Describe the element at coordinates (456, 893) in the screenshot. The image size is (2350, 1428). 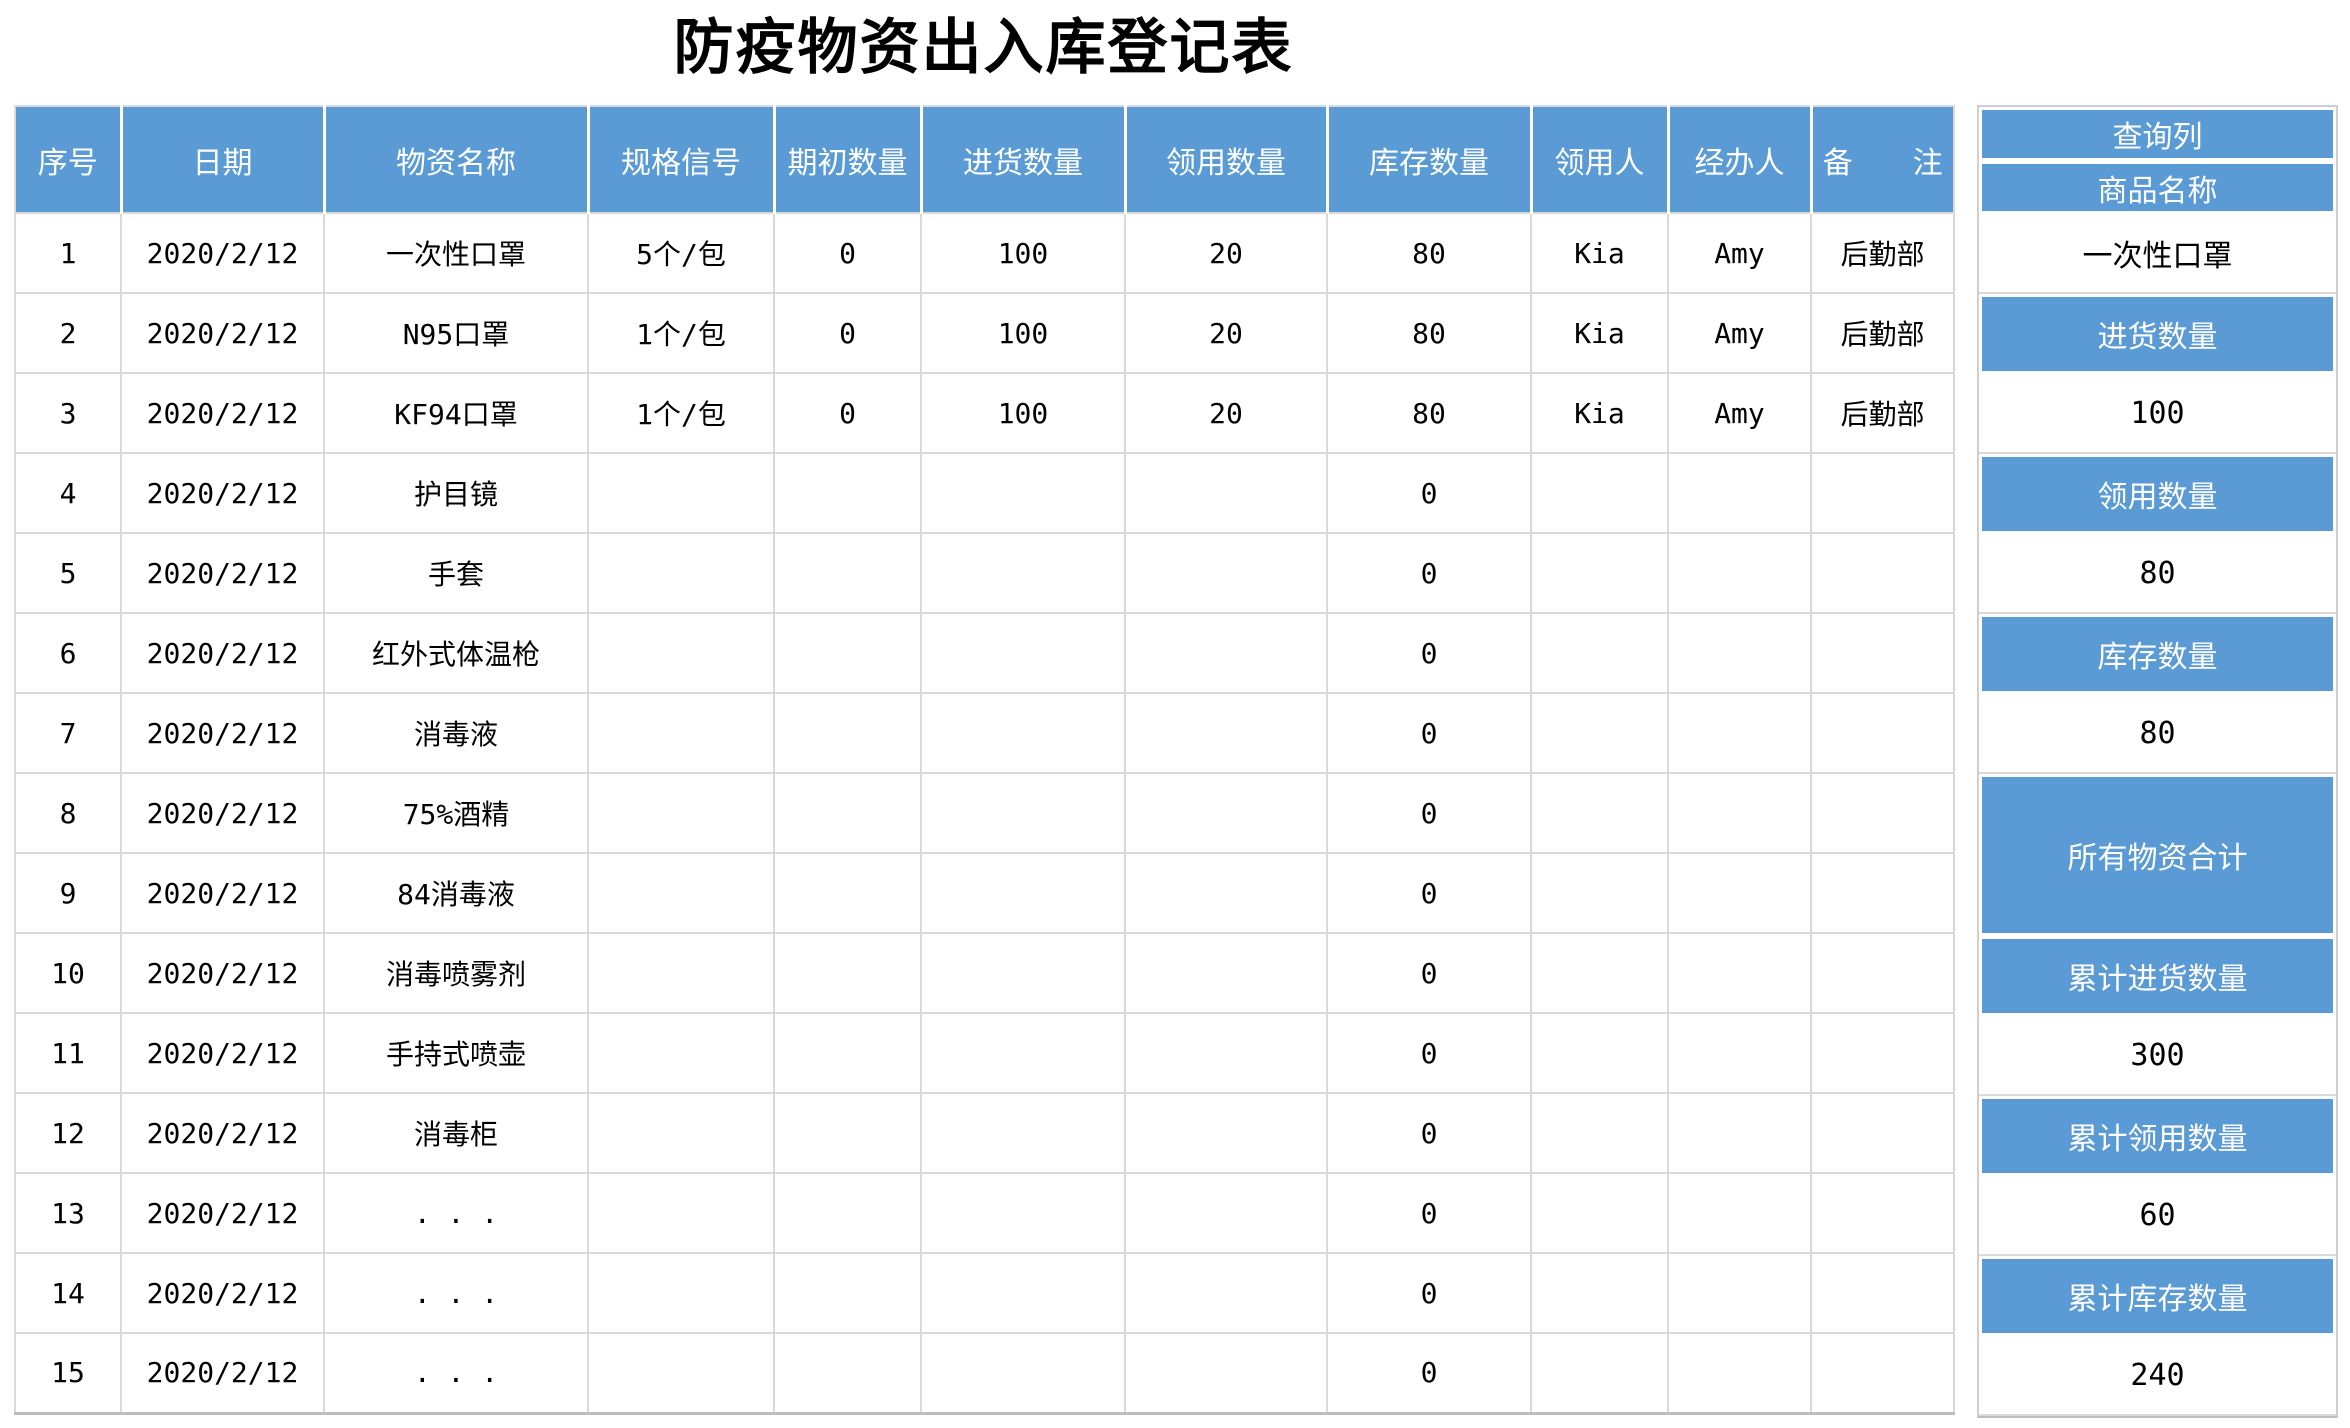
I see `table-cell: 84消毒液` at that location.